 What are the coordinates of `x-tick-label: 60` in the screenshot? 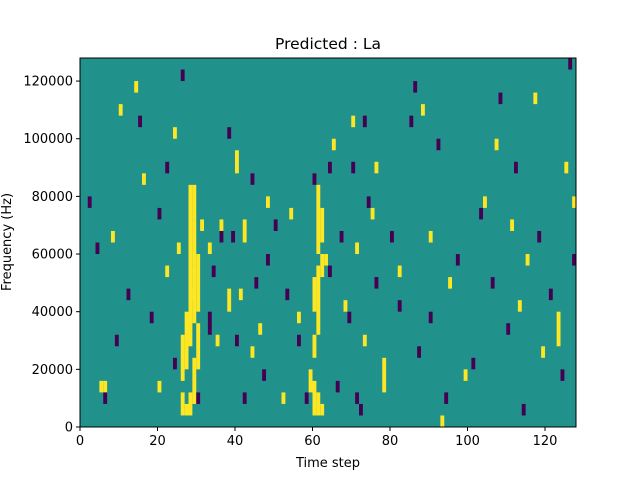 It's located at (312, 441).